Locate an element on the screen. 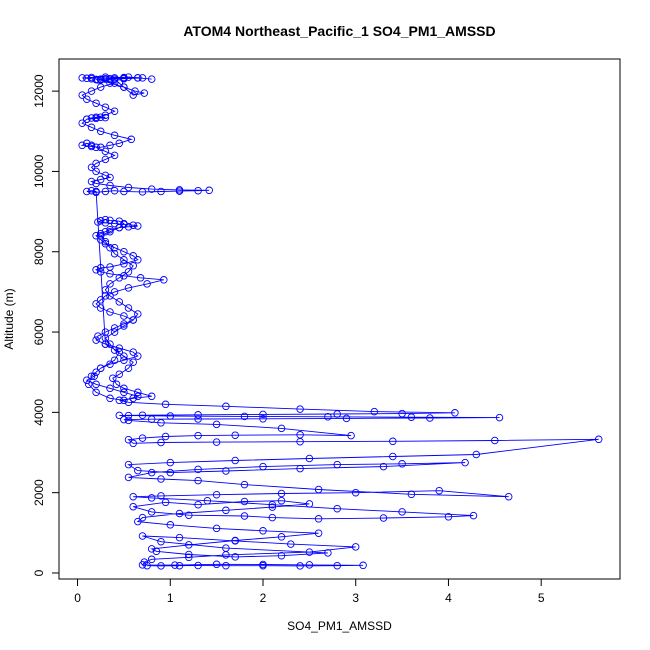 This screenshot has width=650, height=650. y-tick-label: 10000 is located at coordinates (39, 171).